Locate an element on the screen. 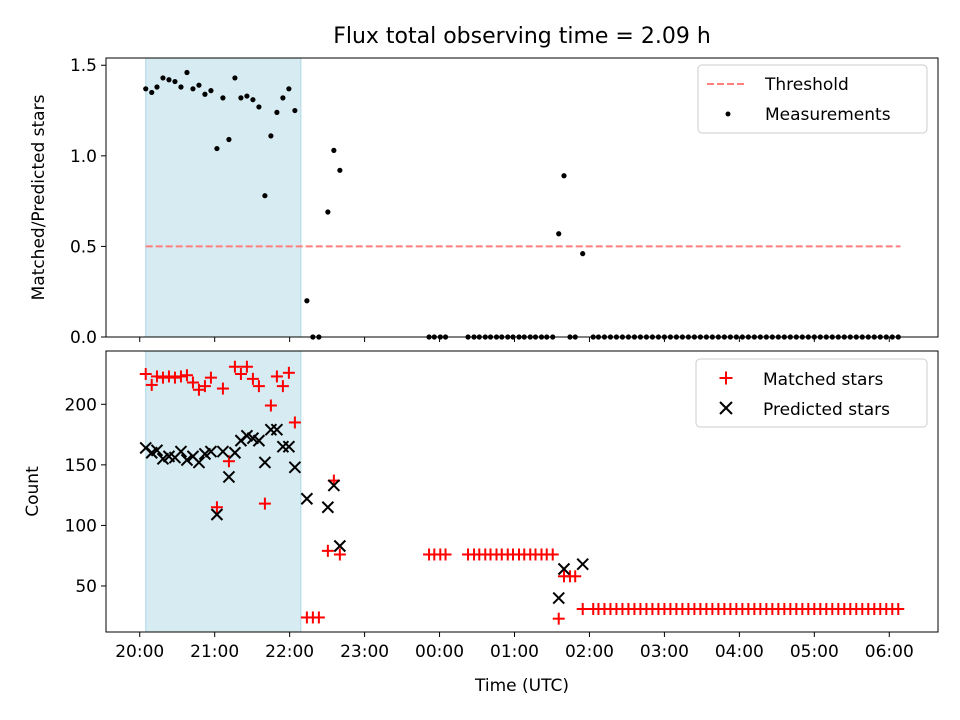 This screenshot has width=960, height=720. legend-matched-label: Matched stars is located at coordinates (823, 380).